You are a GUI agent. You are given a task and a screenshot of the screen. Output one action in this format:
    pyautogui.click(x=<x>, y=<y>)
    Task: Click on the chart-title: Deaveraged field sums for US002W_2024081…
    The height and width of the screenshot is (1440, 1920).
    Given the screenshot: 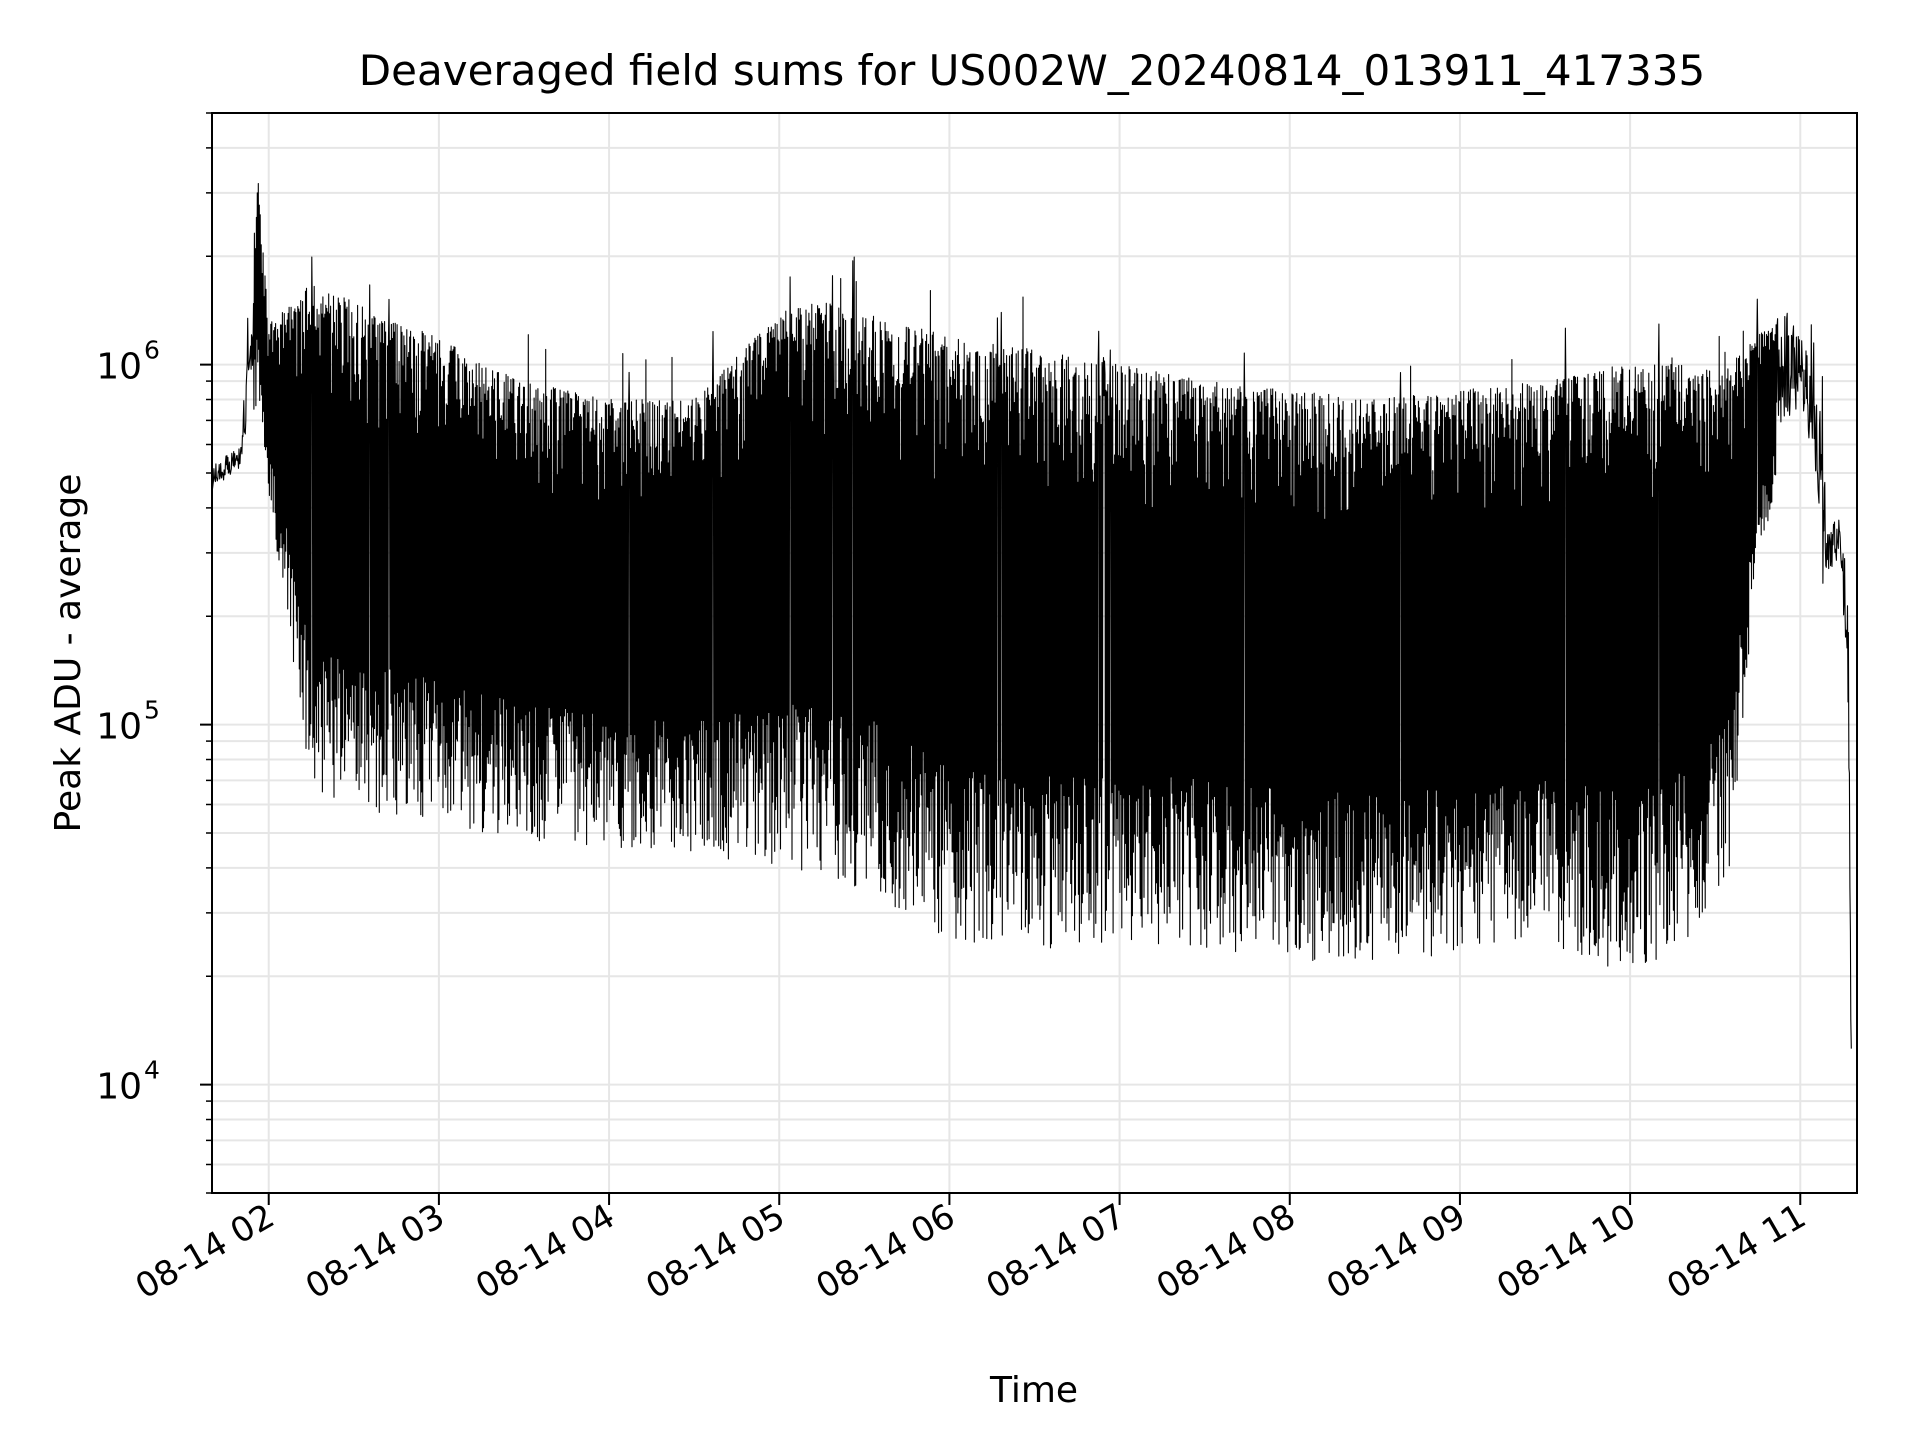 What is the action you would take?
    pyautogui.click(x=1032, y=70)
    